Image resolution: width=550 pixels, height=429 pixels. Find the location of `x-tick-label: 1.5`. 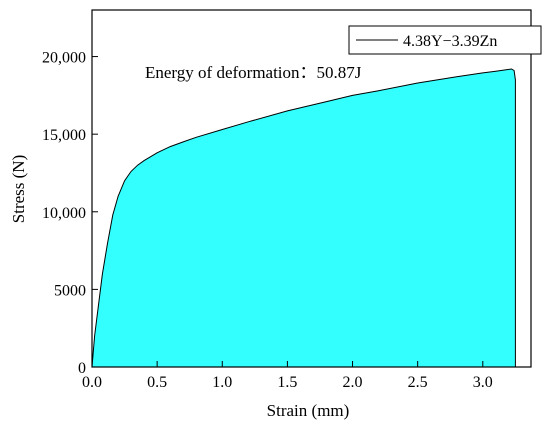

x-tick-label: 1.5 is located at coordinates (287, 382).